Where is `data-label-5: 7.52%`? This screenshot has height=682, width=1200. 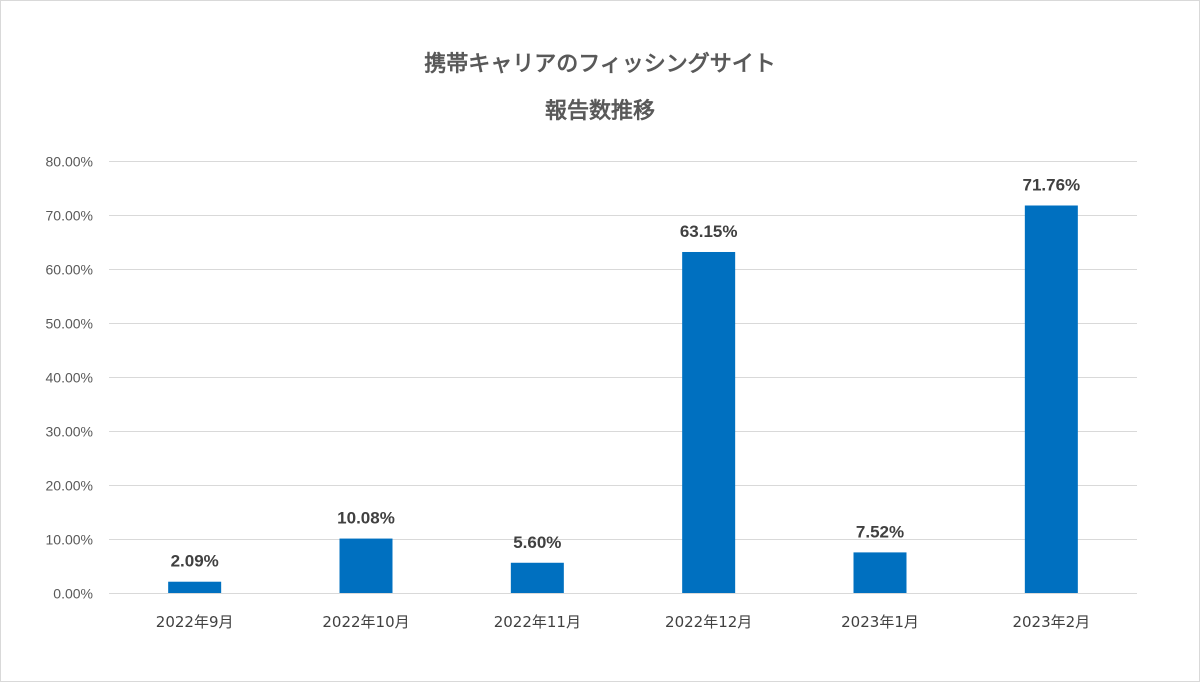 data-label-5: 7.52% is located at coordinates (880, 531).